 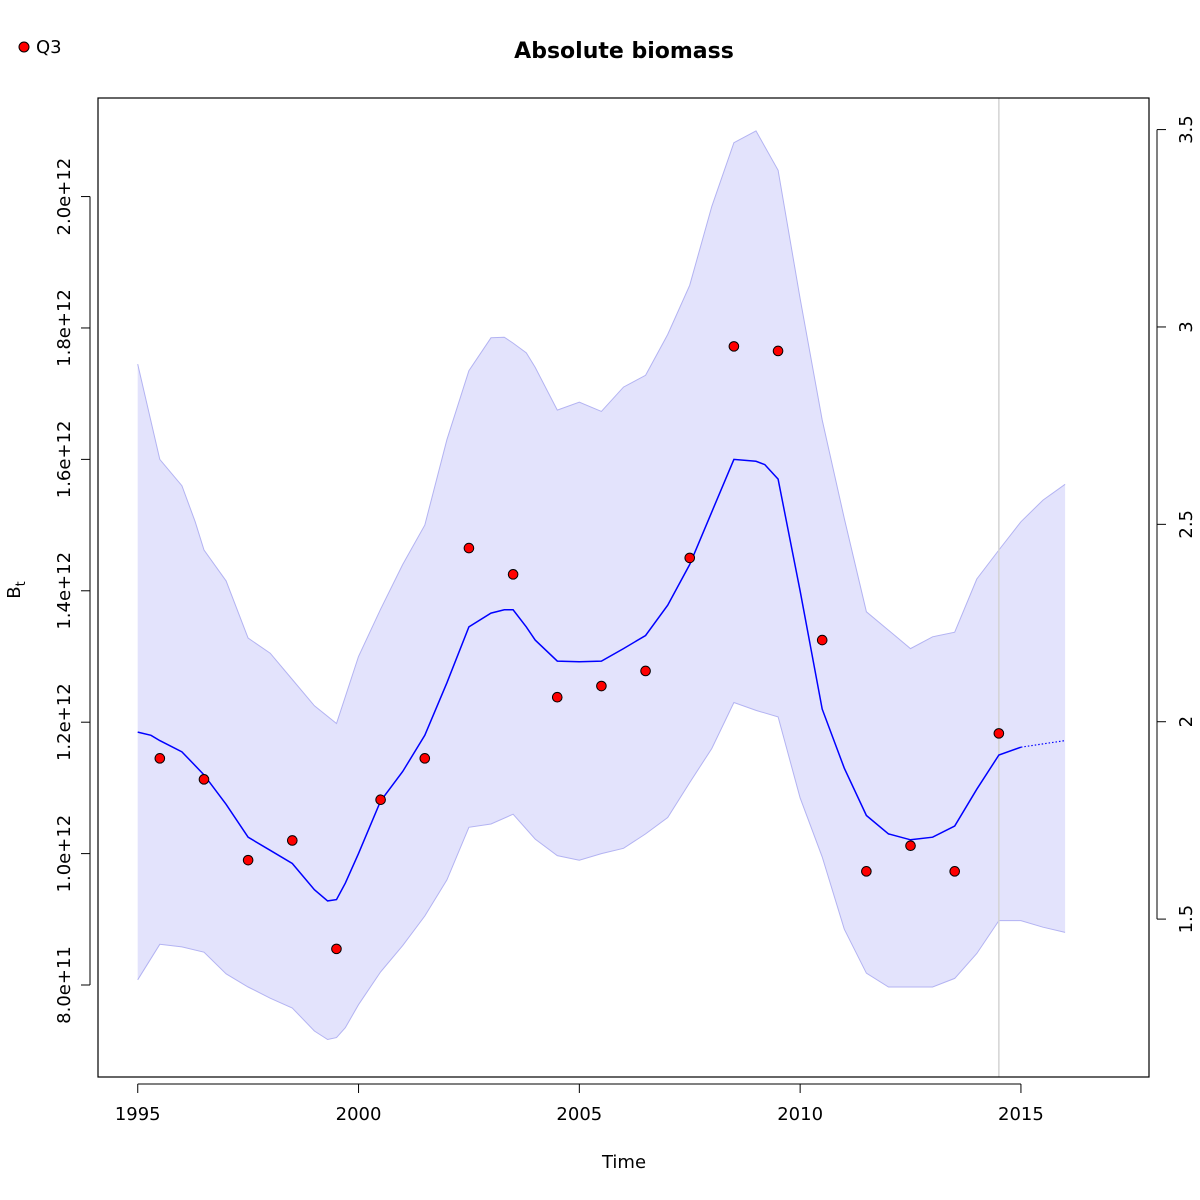 I want to click on y-tick-label: 1.0e+12, so click(x=64, y=854).